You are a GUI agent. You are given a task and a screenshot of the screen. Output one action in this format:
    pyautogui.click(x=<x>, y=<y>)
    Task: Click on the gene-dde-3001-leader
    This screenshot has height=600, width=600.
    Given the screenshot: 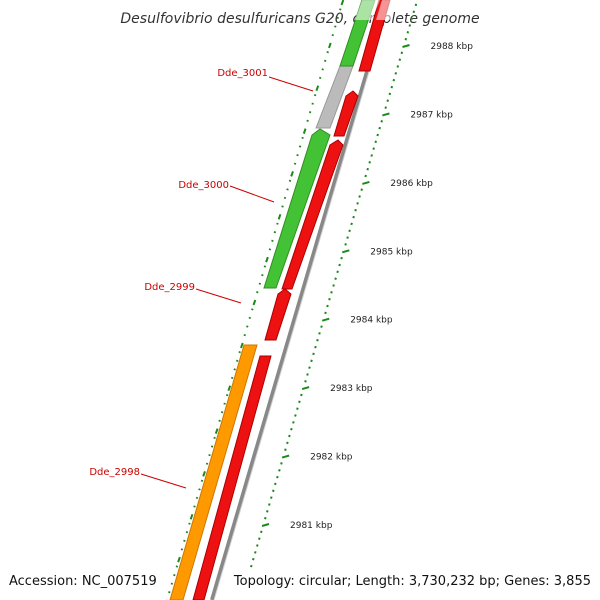 What is the action you would take?
    pyautogui.click(x=291, y=84)
    